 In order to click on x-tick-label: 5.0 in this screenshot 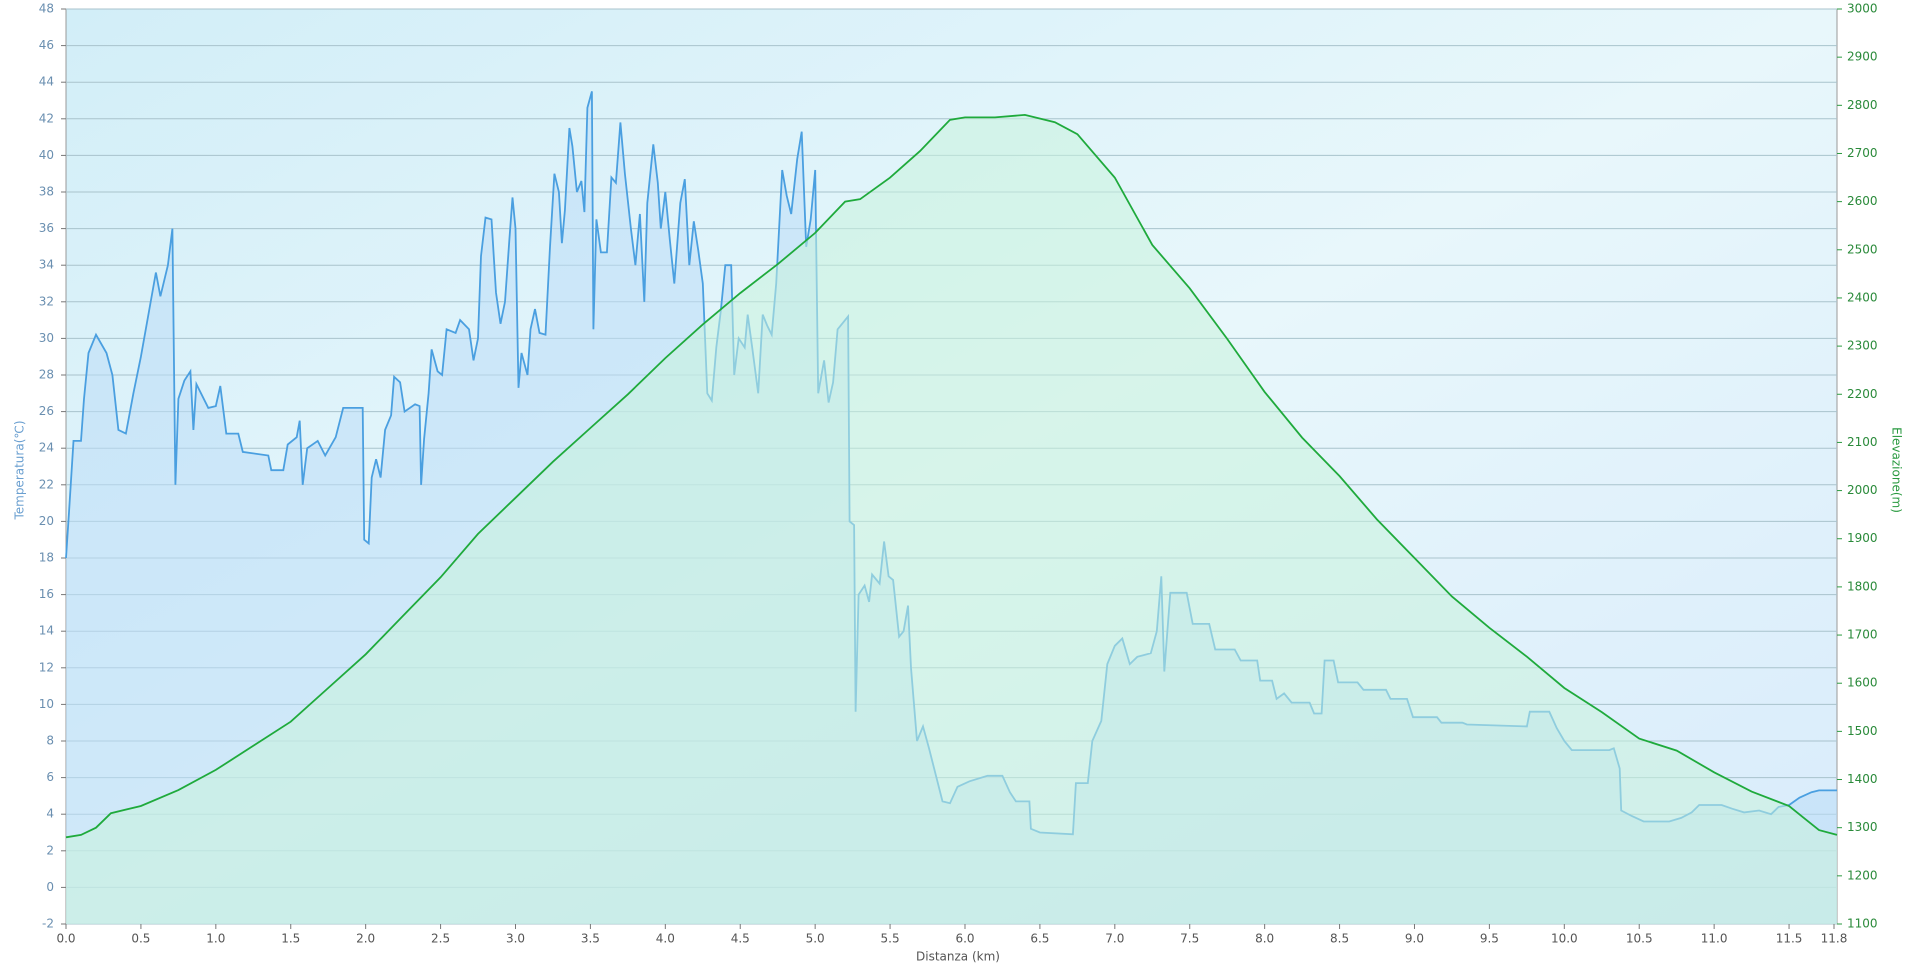, I will do `click(815, 939)`.